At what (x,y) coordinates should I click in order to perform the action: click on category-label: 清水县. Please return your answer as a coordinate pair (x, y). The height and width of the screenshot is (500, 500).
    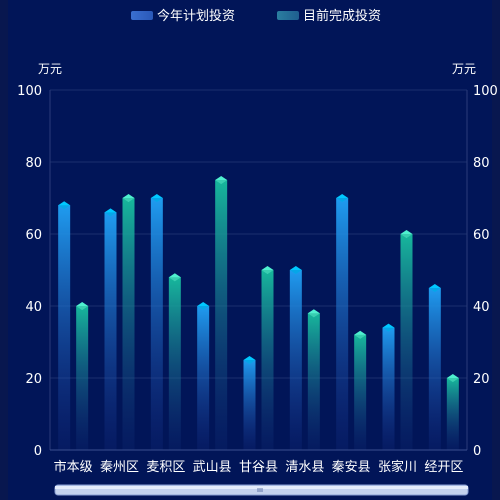
    Looking at the image, I should click on (304, 467).